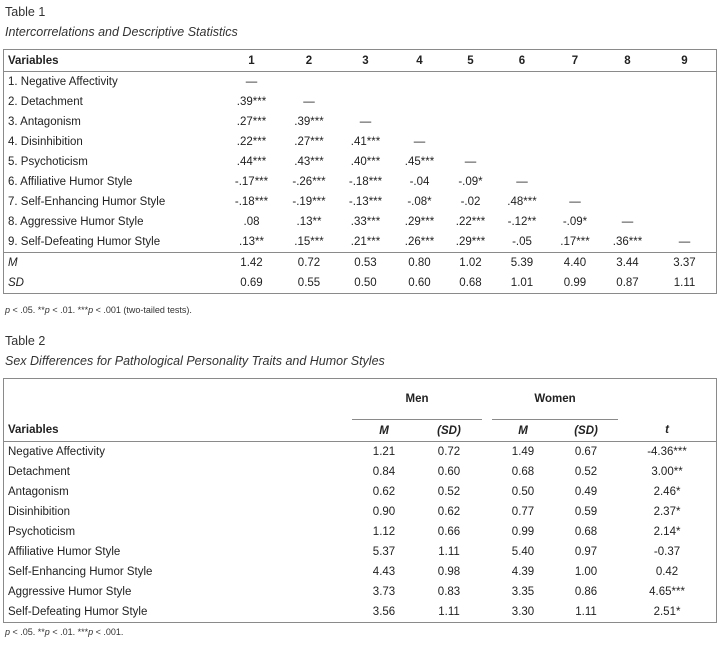 This screenshot has width=725, height=646. What do you see at coordinates (522, 202) in the screenshot?
I see `table-cell: .48***` at bounding box center [522, 202].